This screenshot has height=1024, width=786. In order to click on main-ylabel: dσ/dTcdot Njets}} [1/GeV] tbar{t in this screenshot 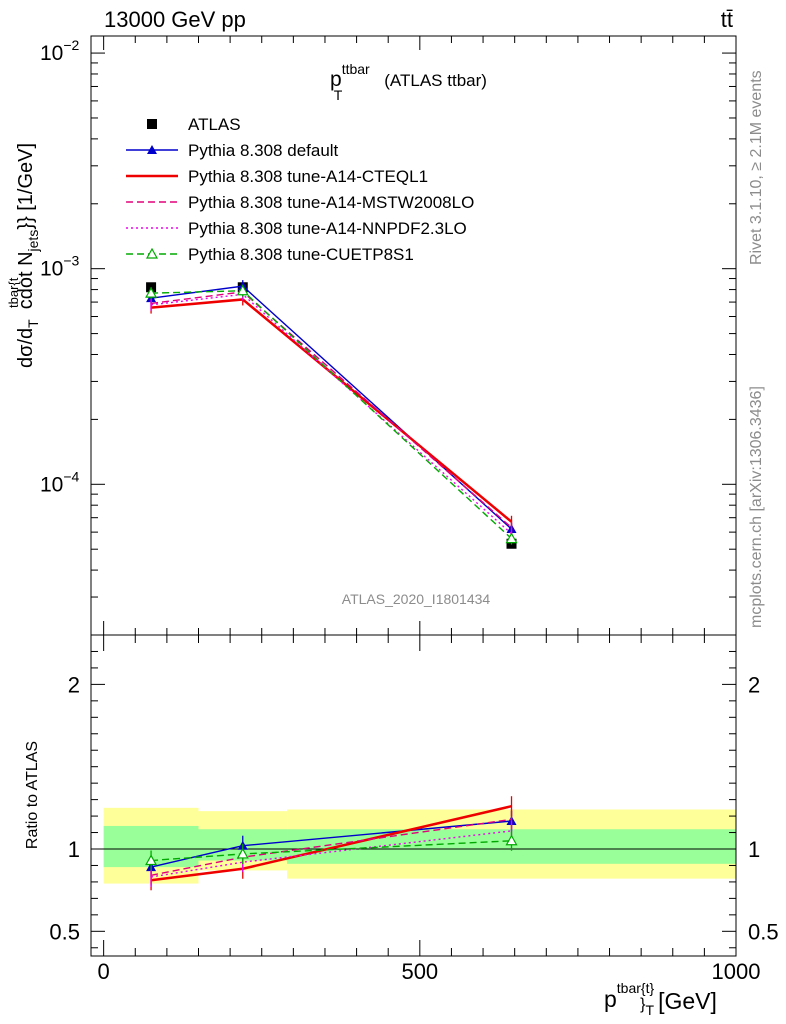, I will do `click(23, 255)`.